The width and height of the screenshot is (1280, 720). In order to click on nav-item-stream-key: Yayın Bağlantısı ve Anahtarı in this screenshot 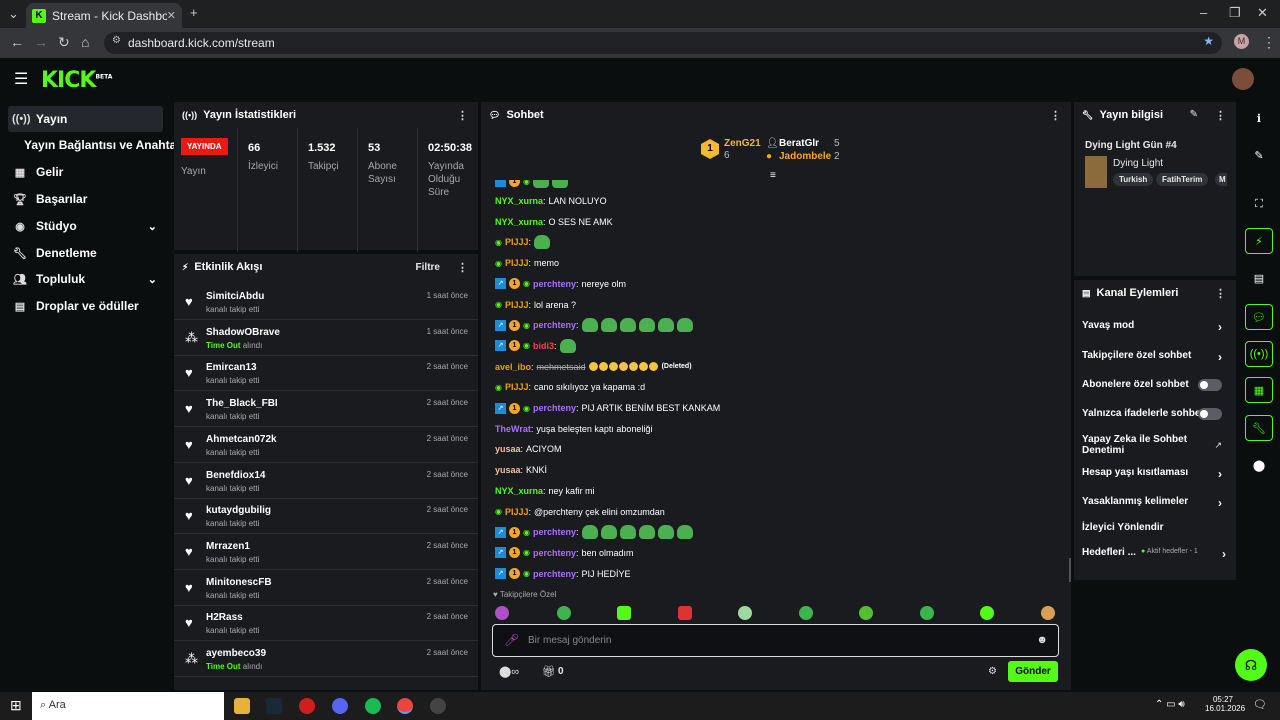, I will do `click(102, 145)`.